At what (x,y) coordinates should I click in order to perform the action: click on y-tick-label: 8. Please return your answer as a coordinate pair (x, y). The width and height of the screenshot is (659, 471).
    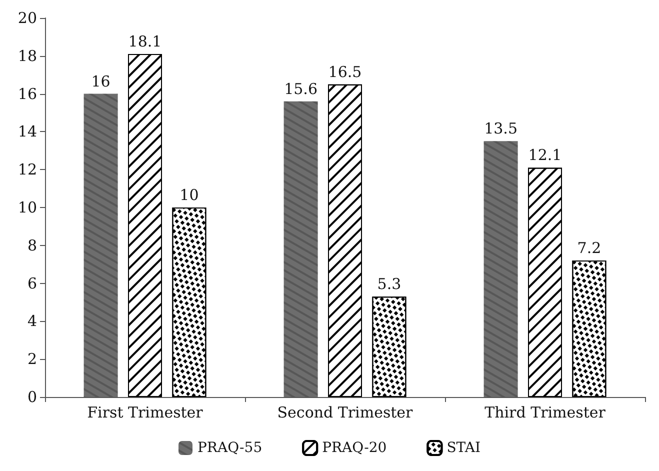
    Looking at the image, I should click on (32, 245).